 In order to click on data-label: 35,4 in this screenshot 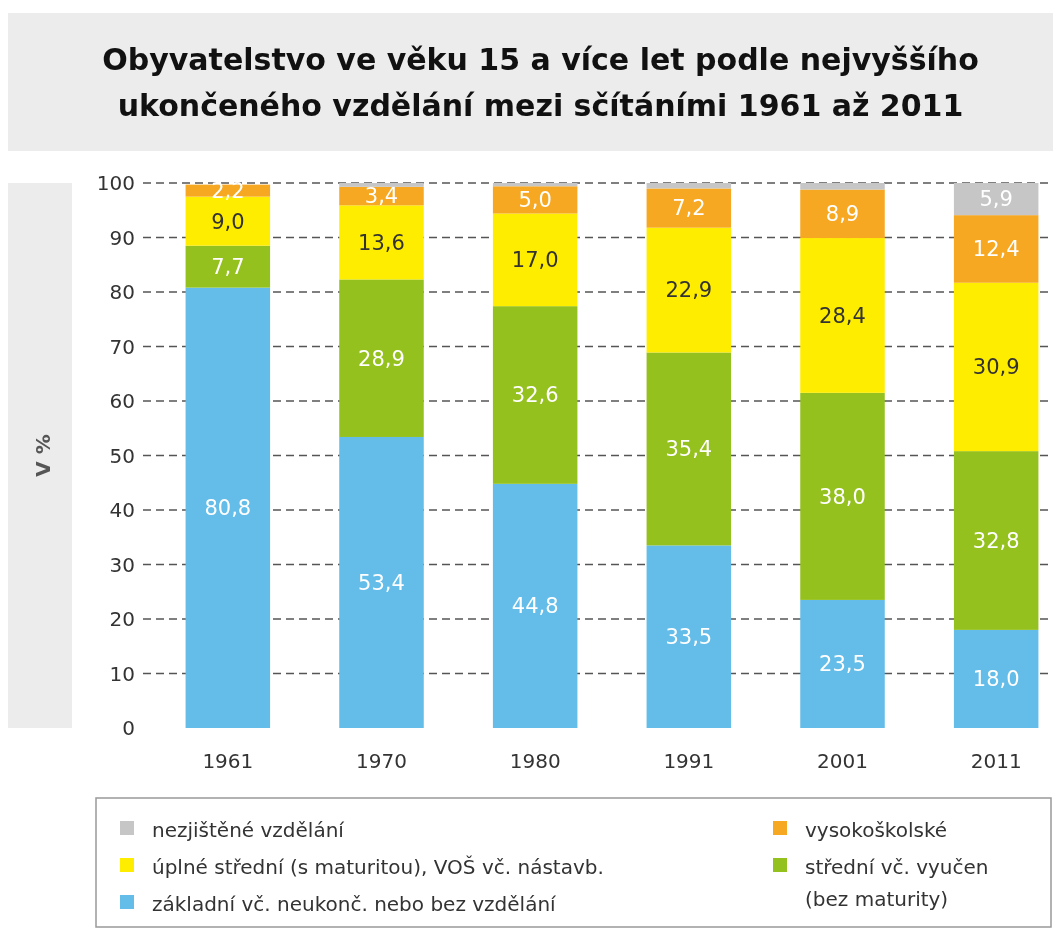, I will do `click(689, 449)`.